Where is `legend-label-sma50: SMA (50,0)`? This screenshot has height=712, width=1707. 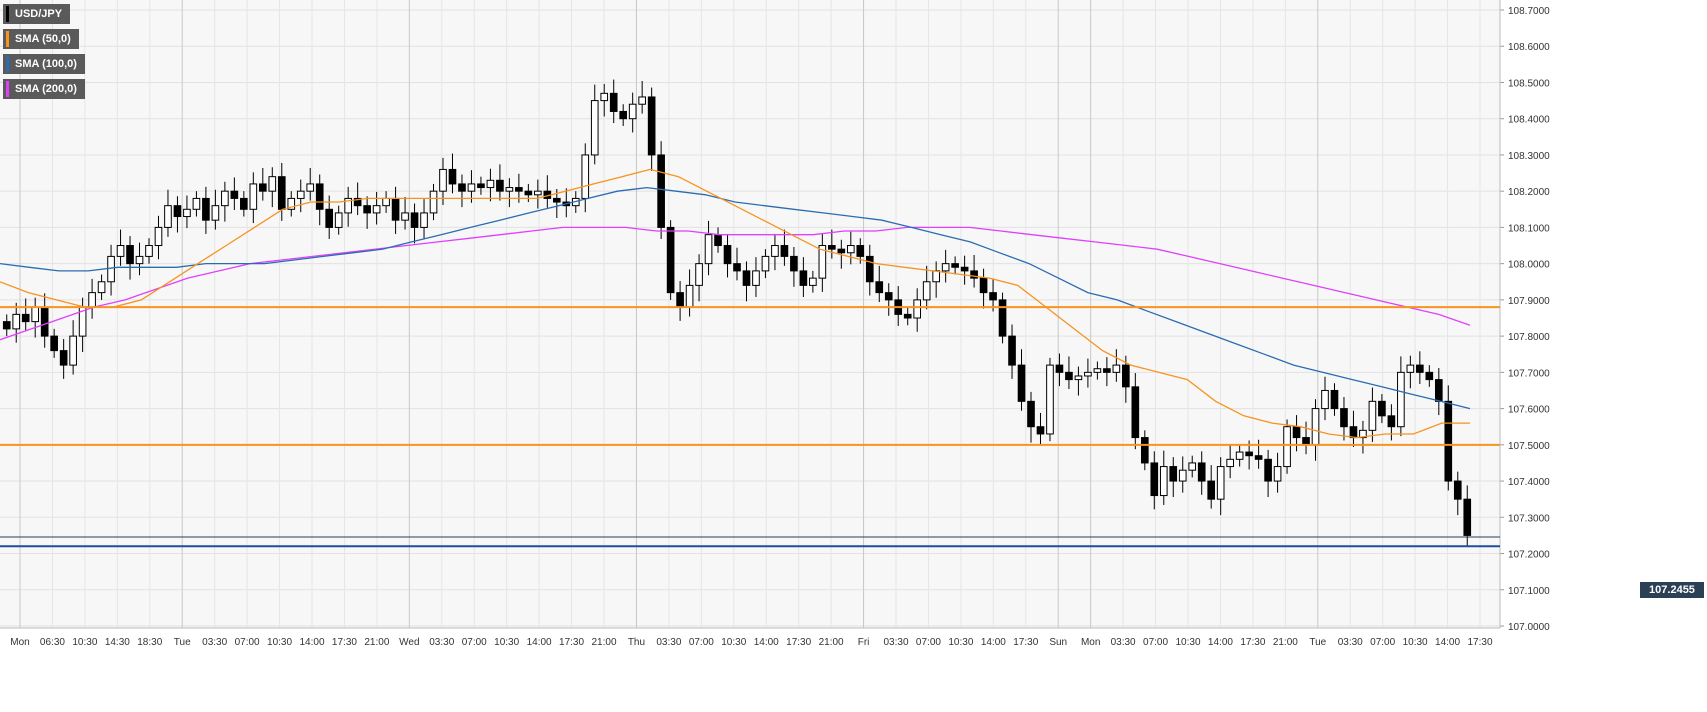
legend-label-sma50: SMA (50,0) is located at coordinates (43, 39).